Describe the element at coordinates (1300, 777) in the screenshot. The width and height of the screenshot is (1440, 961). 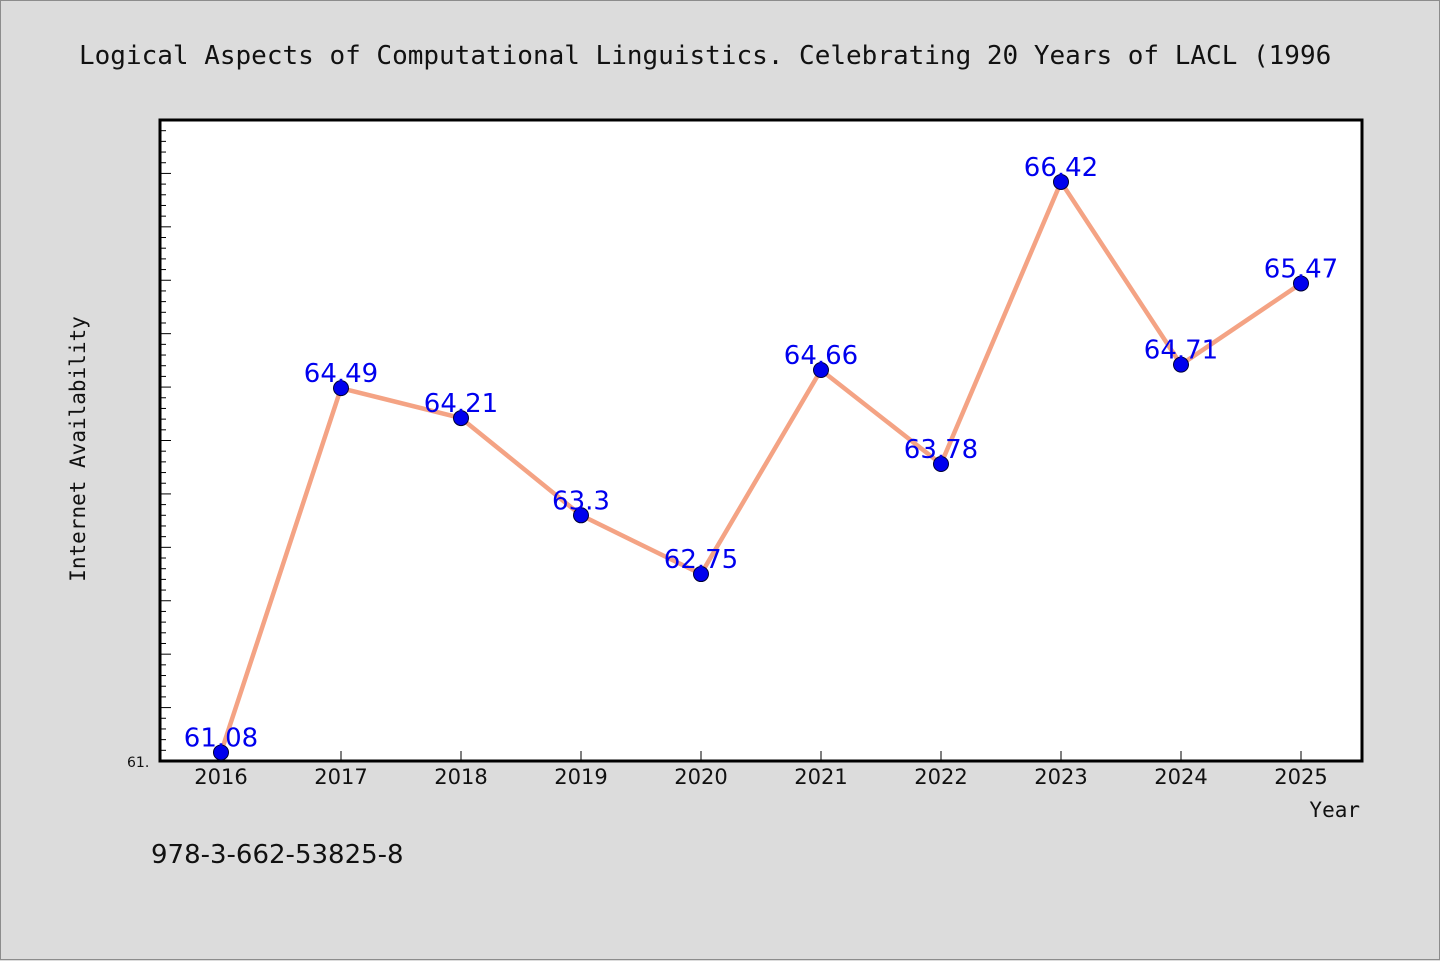
I see `x-tick-label: 2025` at that location.